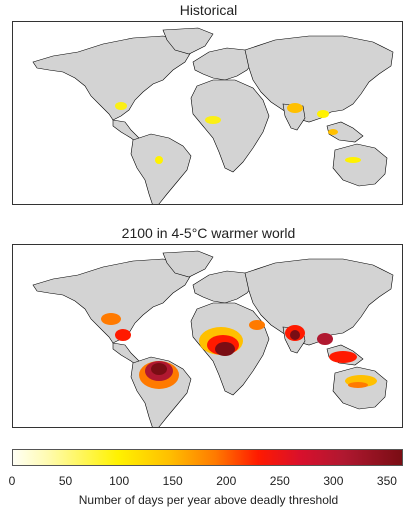 The image size is (417, 512). What do you see at coordinates (279, 481) in the screenshot?
I see `colorbar-tick: 250` at bounding box center [279, 481].